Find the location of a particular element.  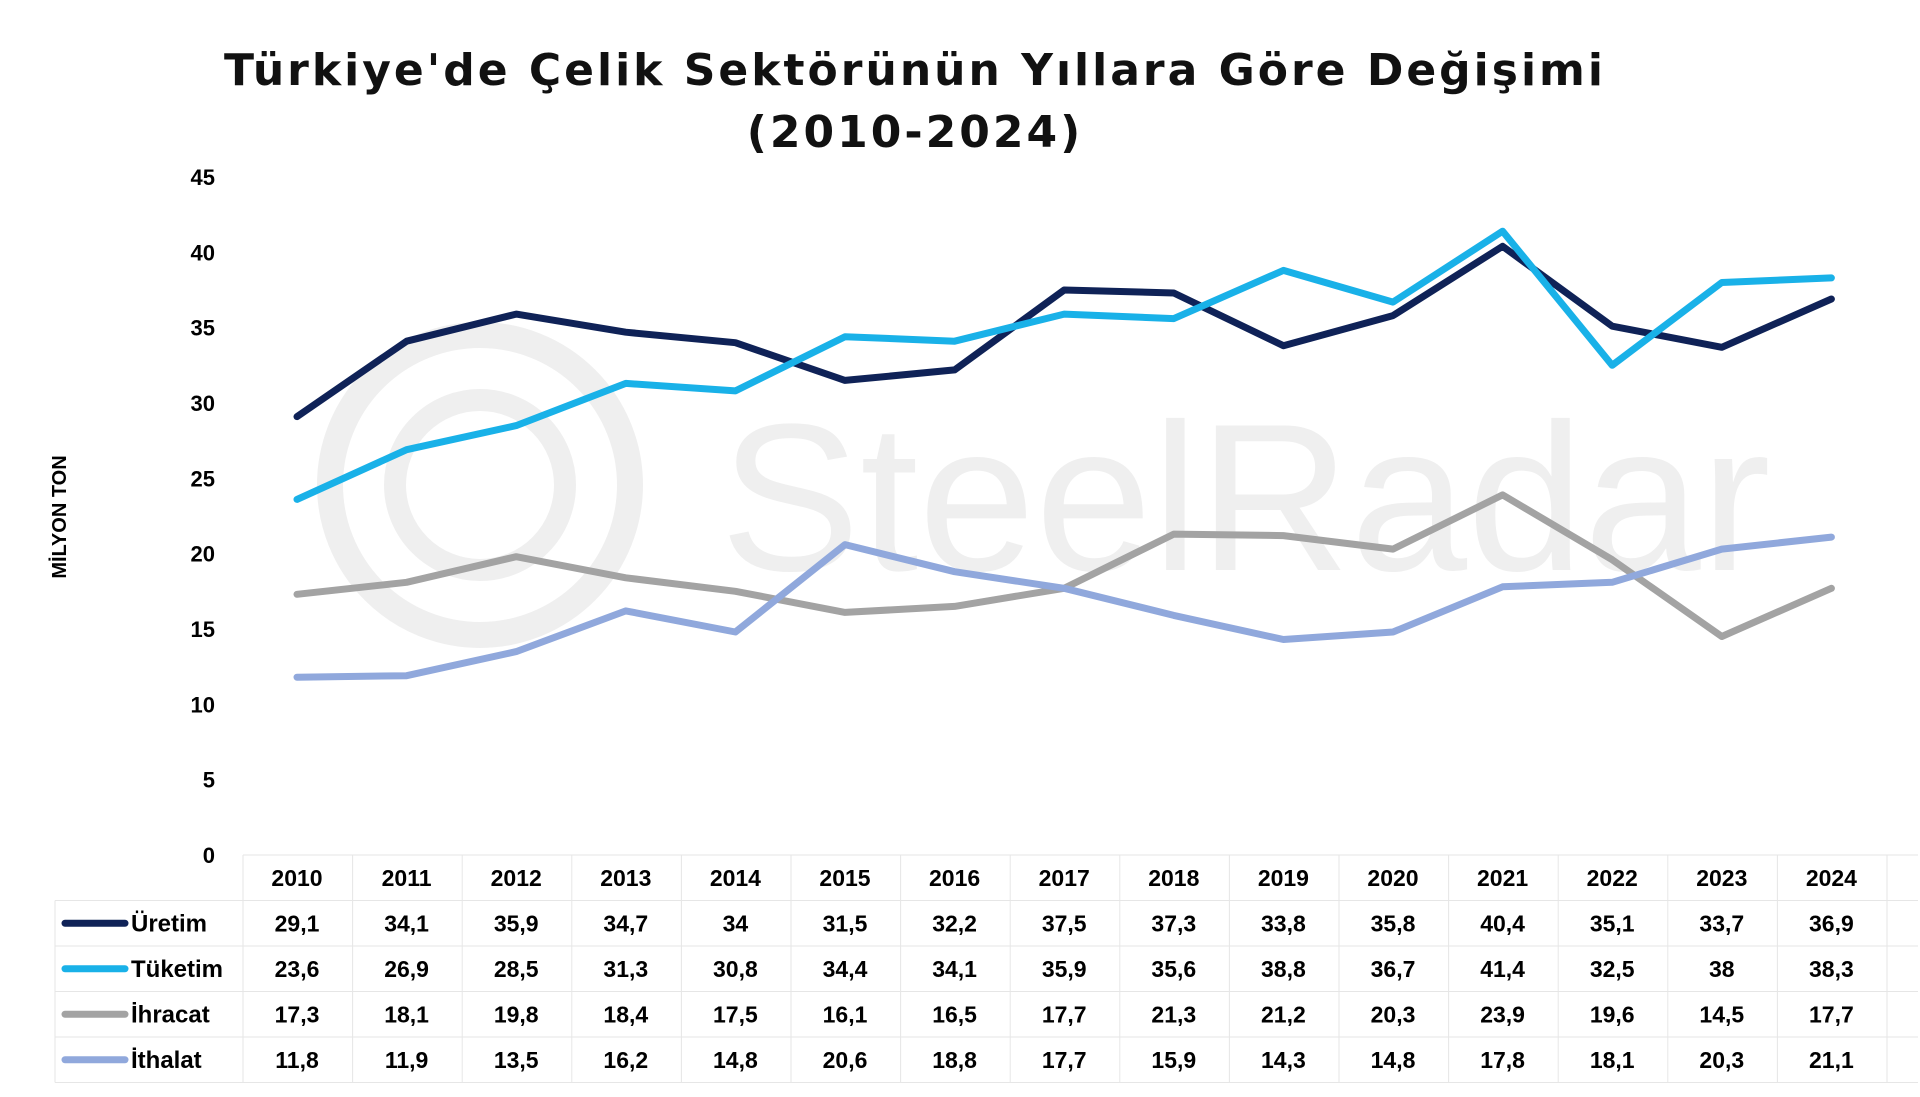

watermark-ring-inner is located at coordinates (480, 485).